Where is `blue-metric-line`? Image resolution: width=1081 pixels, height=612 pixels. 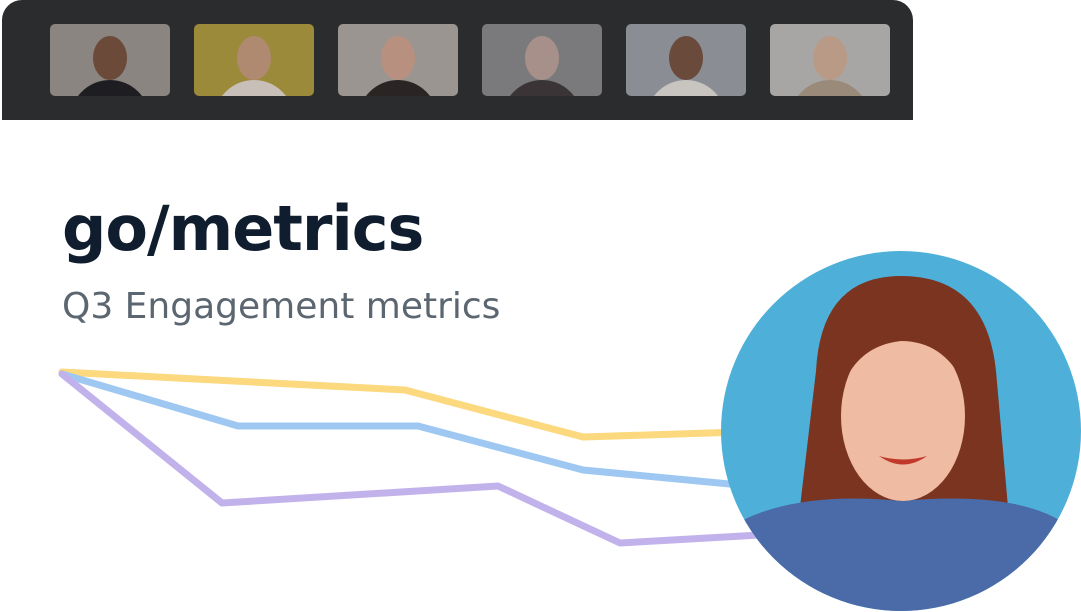 blue-metric-line is located at coordinates (401, 429).